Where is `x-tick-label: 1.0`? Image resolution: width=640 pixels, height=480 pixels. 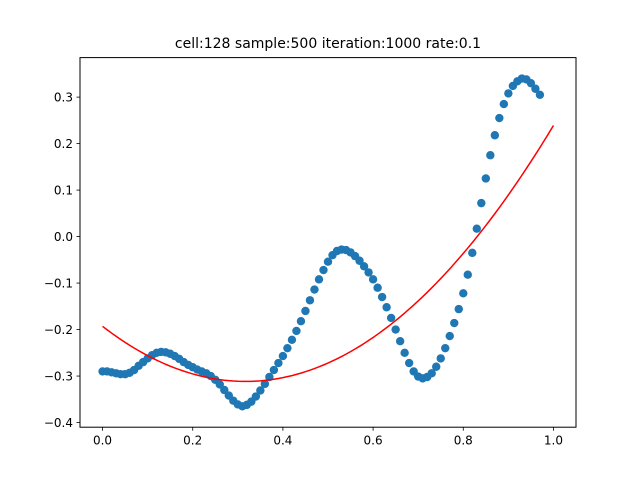
x-tick-label: 1.0 is located at coordinates (553, 441).